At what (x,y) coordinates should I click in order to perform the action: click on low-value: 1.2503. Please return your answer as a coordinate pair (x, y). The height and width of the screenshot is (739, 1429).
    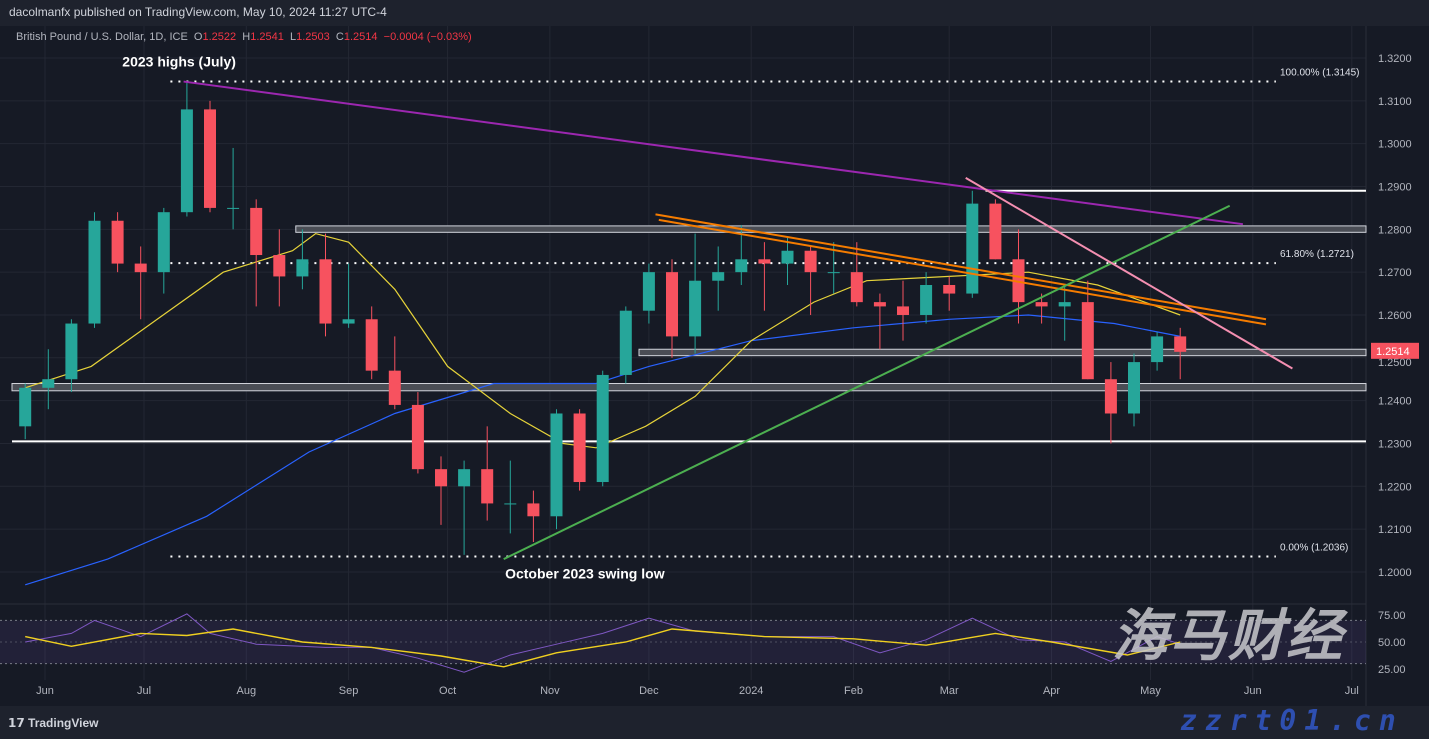
    Looking at the image, I should click on (313, 37).